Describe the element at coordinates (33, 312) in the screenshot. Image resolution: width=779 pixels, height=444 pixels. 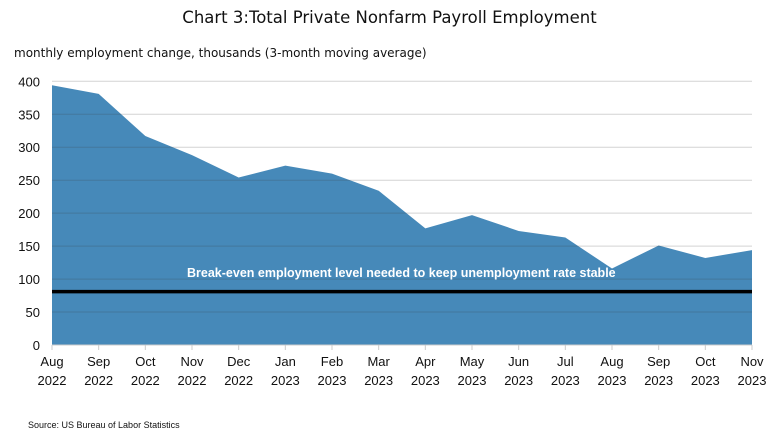
I see `y-tick-label: 50` at that location.